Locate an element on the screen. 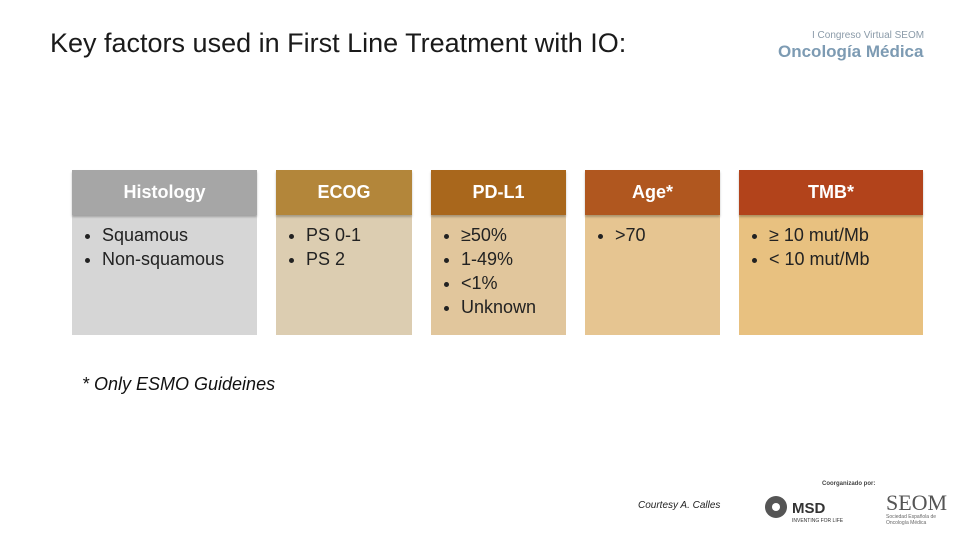 This screenshot has height=540, width=960. list-item: PS 2 is located at coordinates (359, 259).